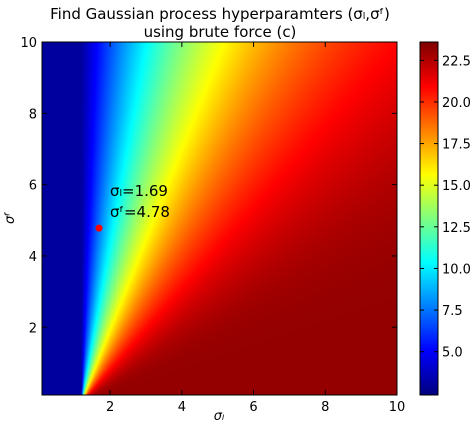  What do you see at coordinates (452, 311) in the screenshot?
I see `colorbar-tick-label: 7.5` at bounding box center [452, 311].